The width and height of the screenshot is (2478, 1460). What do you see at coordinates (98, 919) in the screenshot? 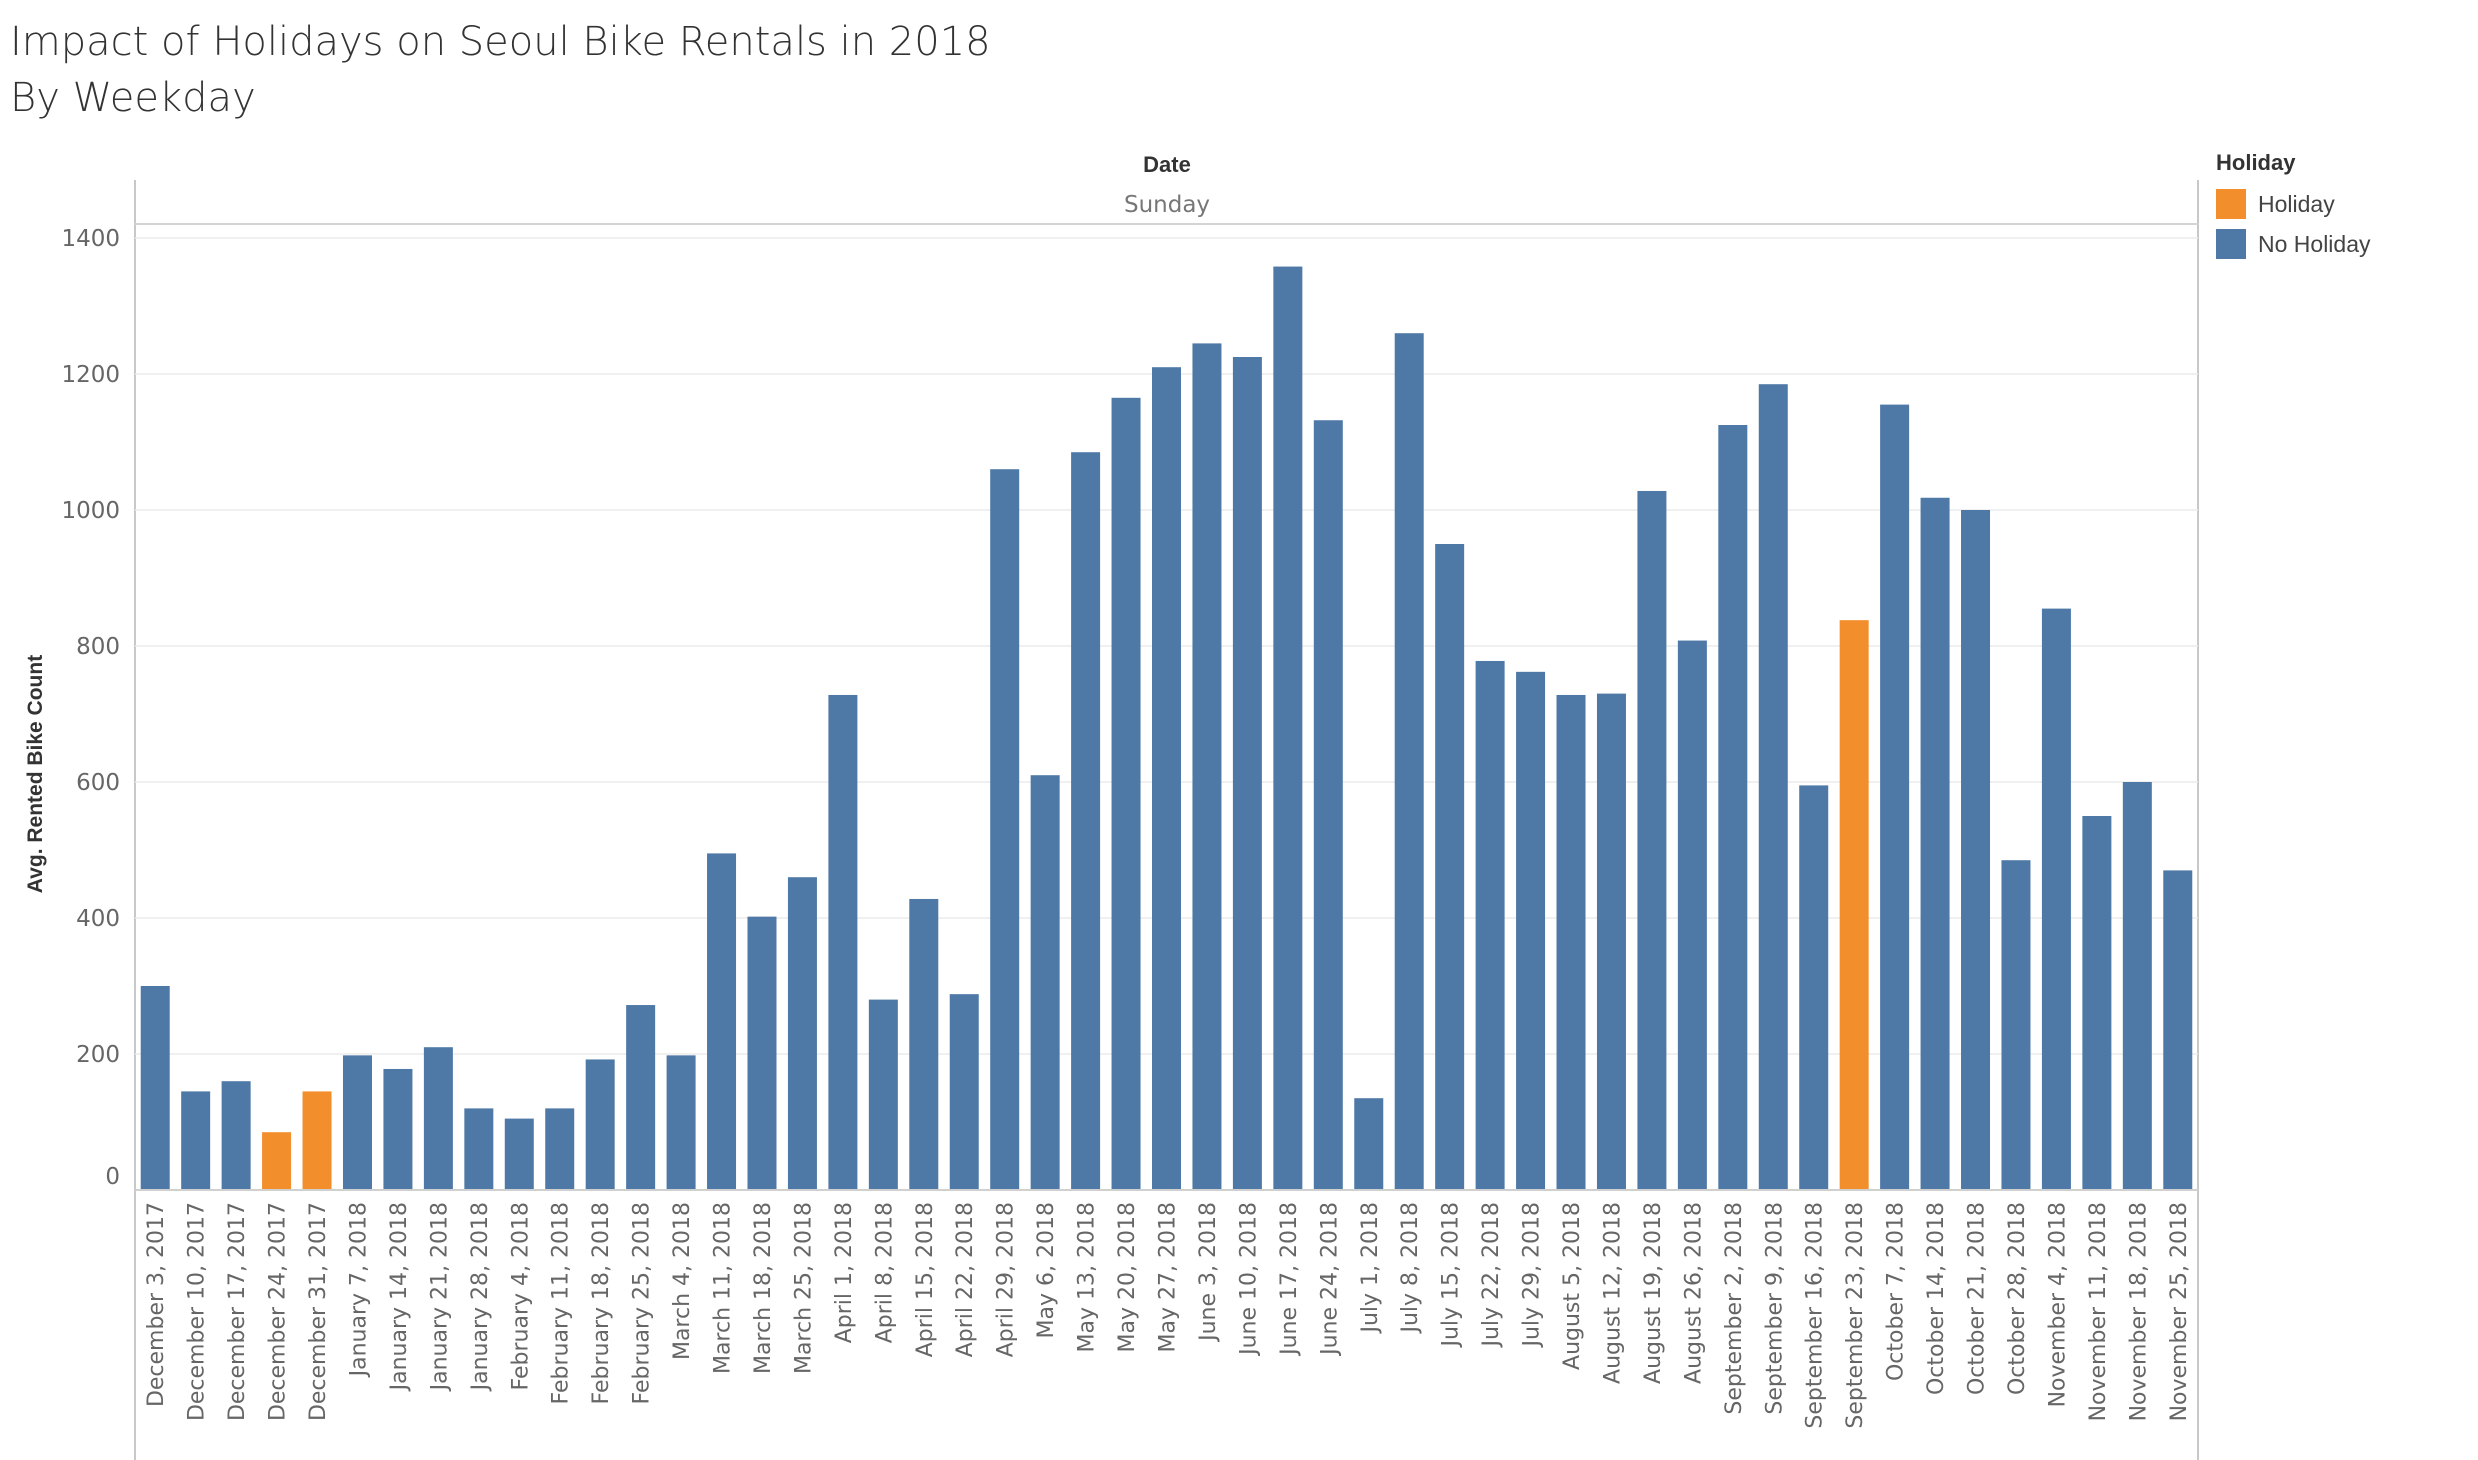
I see `y-tick-label-400: 400` at bounding box center [98, 919].